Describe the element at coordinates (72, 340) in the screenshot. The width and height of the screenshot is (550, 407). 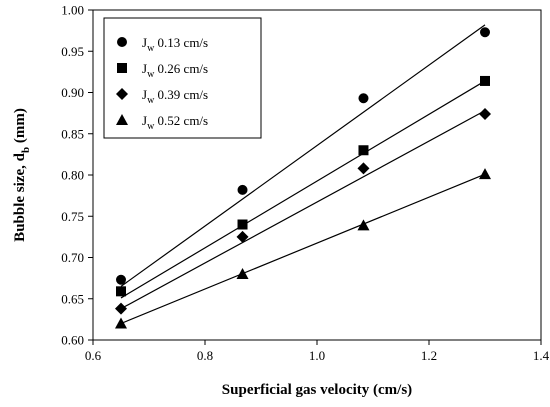
I see `y-tick-label-0: 0.60` at that location.